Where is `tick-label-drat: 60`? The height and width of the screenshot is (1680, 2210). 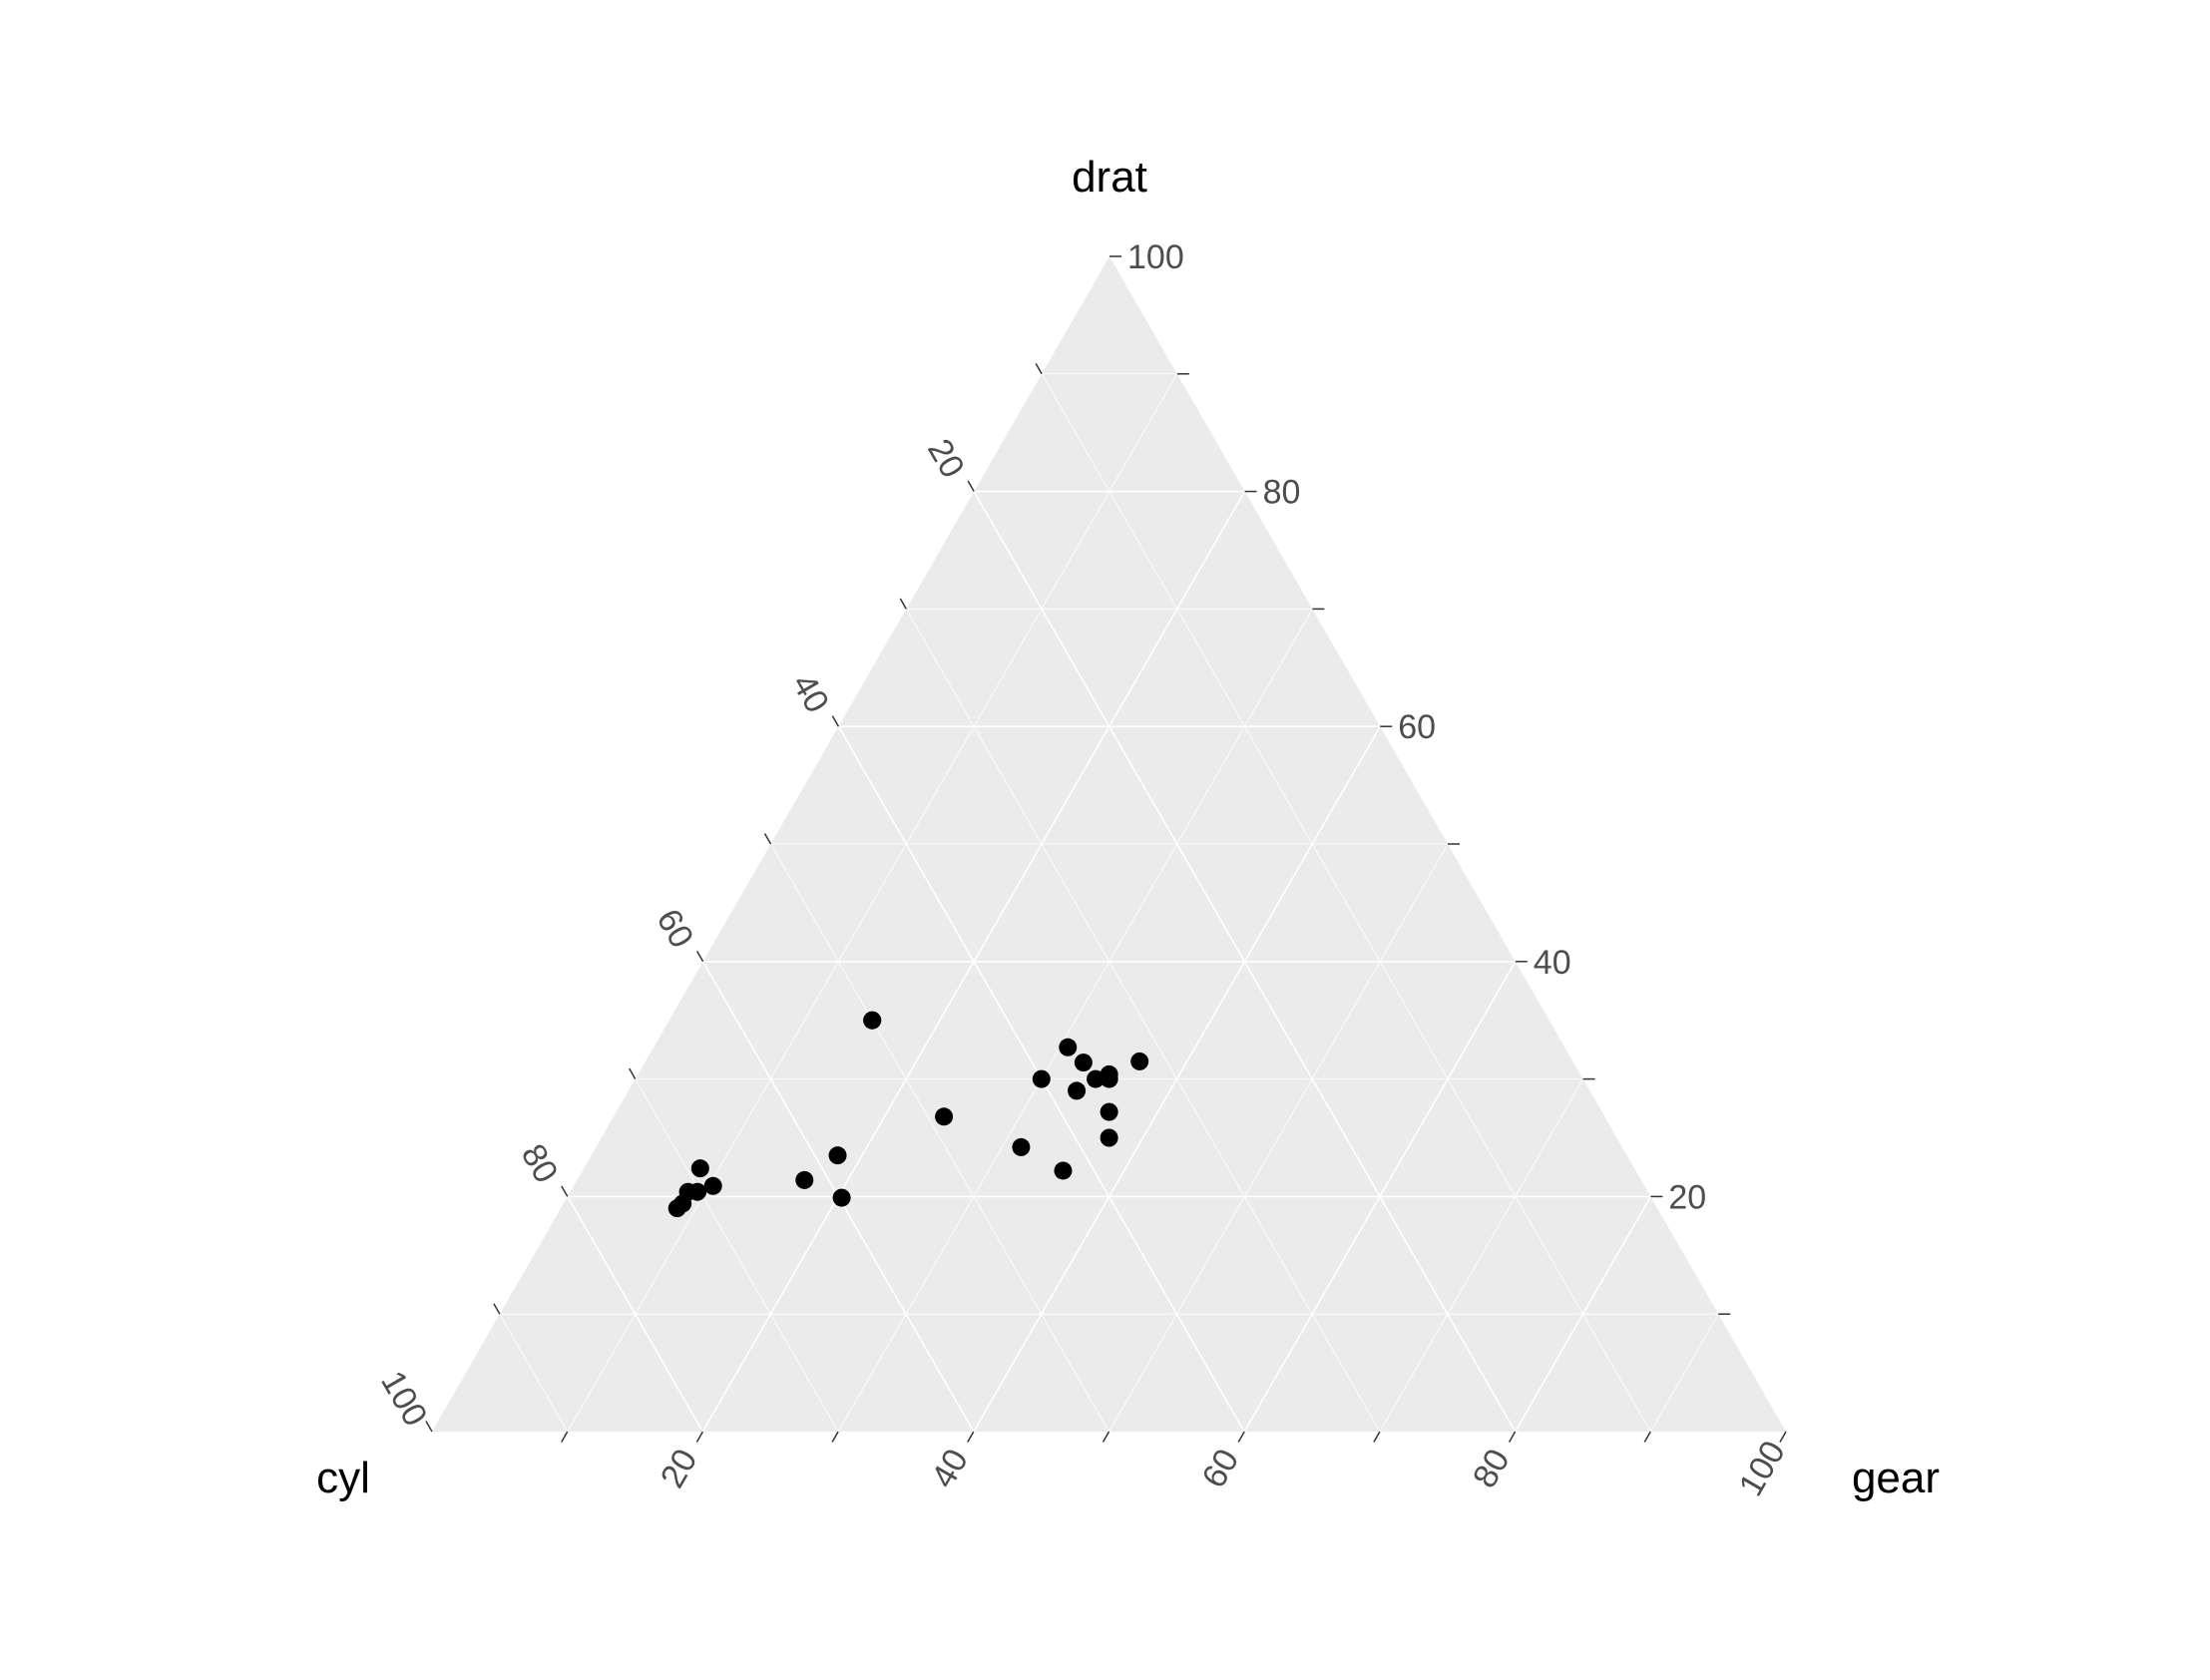
tick-label-drat: 60 is located at coordinates (1417, 727).